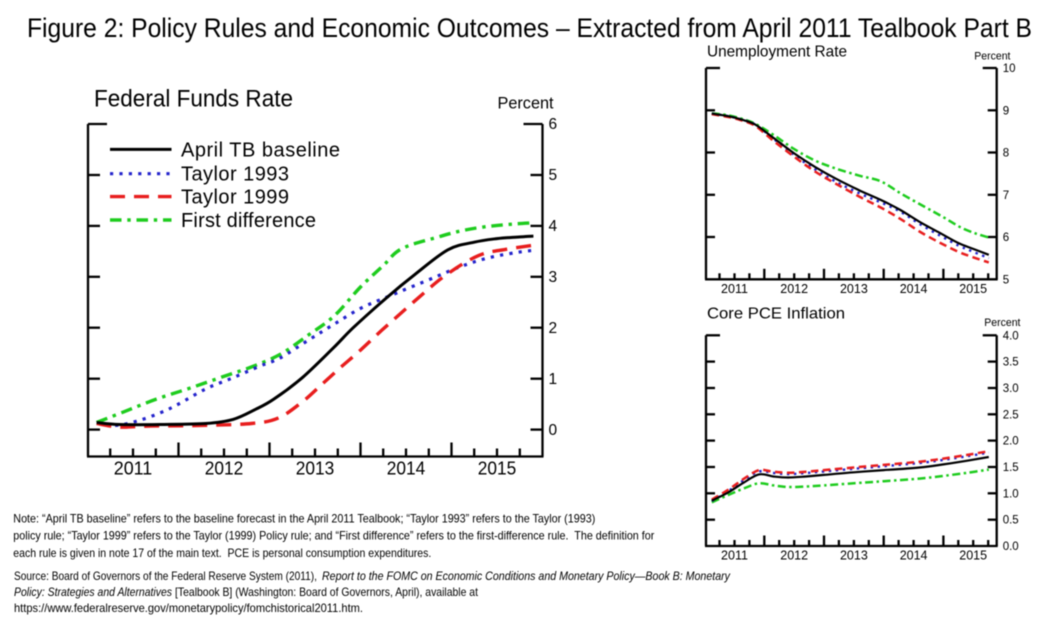 The image size is (1050, 620). What do you see at coordinates (1011, 521) in the screenshot?
I see `svg-text: 0.5` at bounding box center [1011, 521].